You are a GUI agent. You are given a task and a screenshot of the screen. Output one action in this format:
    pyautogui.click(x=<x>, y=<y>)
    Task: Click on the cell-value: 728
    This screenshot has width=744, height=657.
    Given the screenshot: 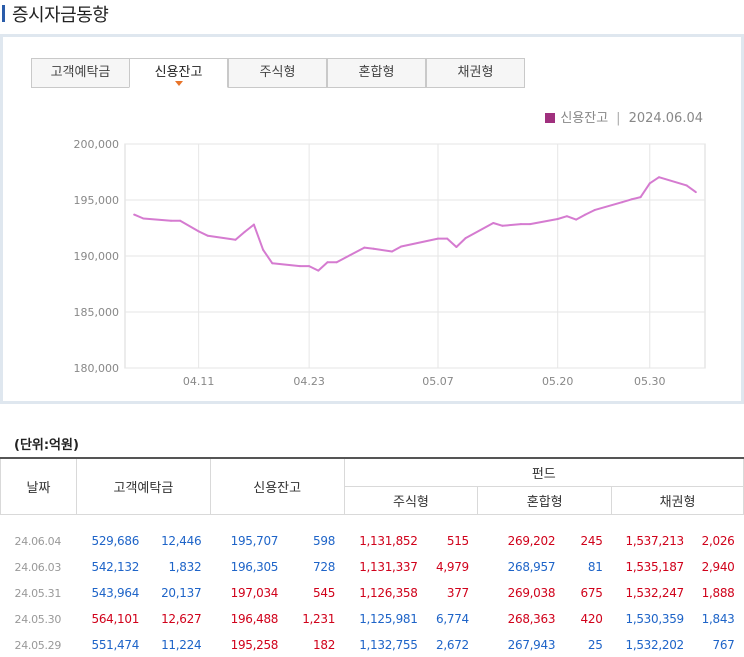 What is the action you would take?
    pyautogui.click(x=324, y=567)
    